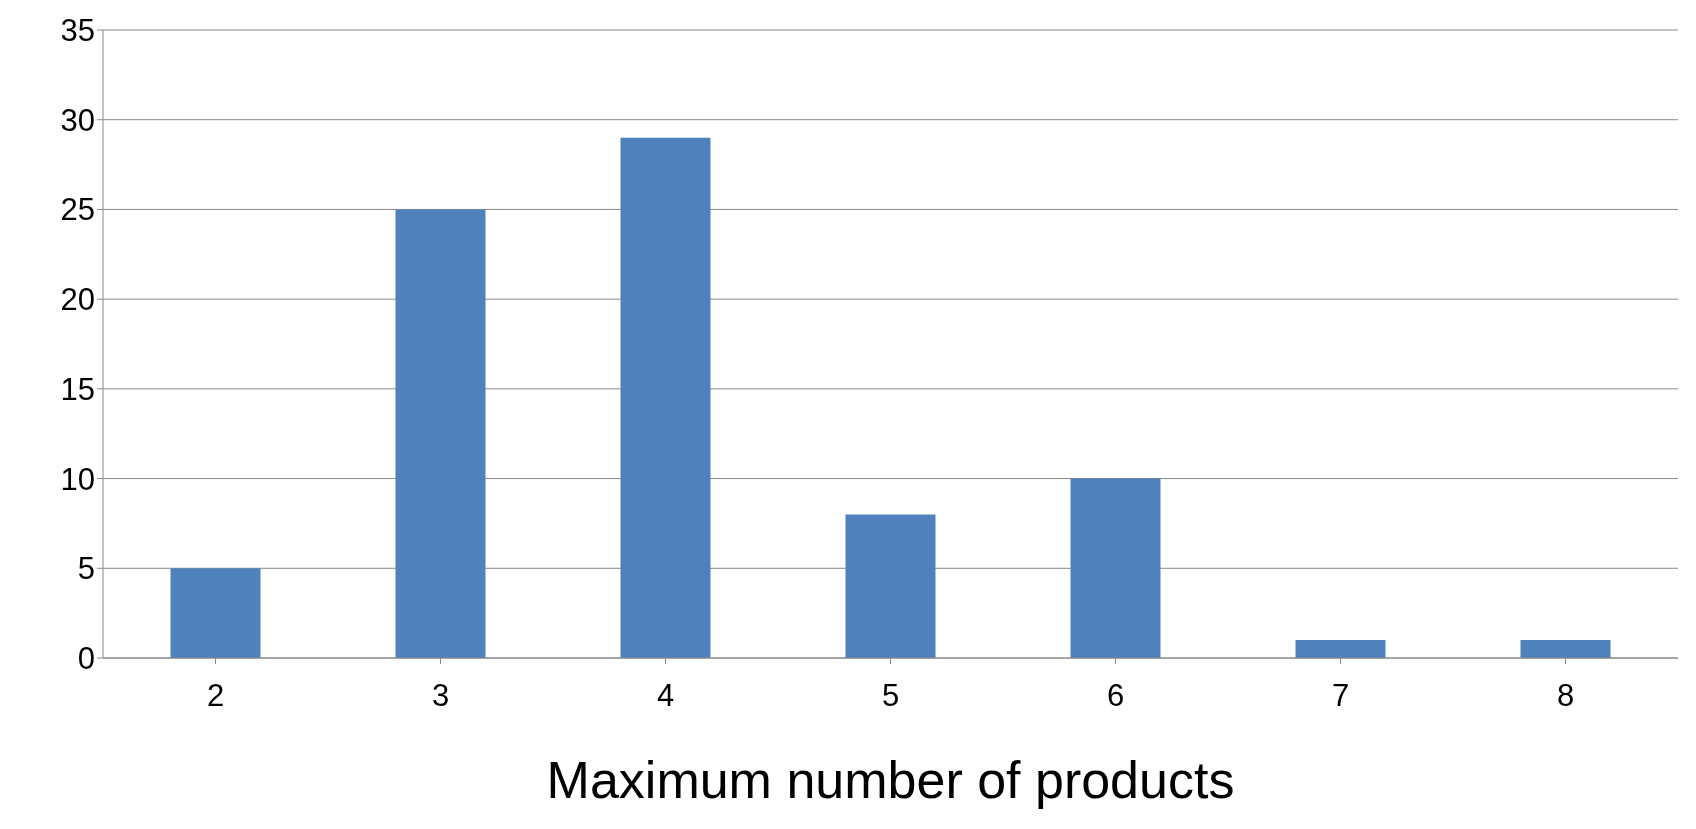 The height and width of the screenshot is (829, 1696). Describe the element at coordinates (77, 210) in the screenshot. I see `y-tick-label: 25` at that location.